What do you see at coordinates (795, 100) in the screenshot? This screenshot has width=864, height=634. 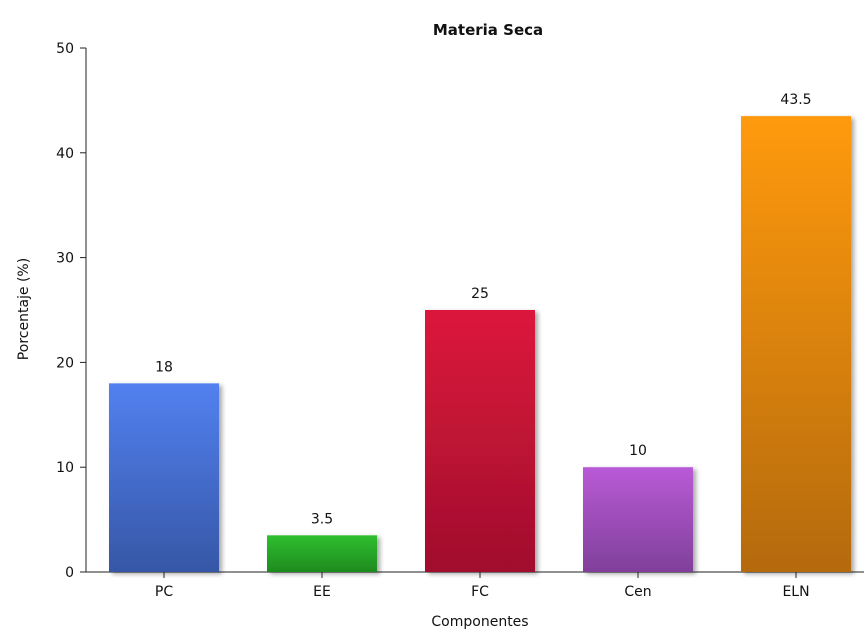 I see `data-label-eln: 43.5` at bounding box center [795, 100].